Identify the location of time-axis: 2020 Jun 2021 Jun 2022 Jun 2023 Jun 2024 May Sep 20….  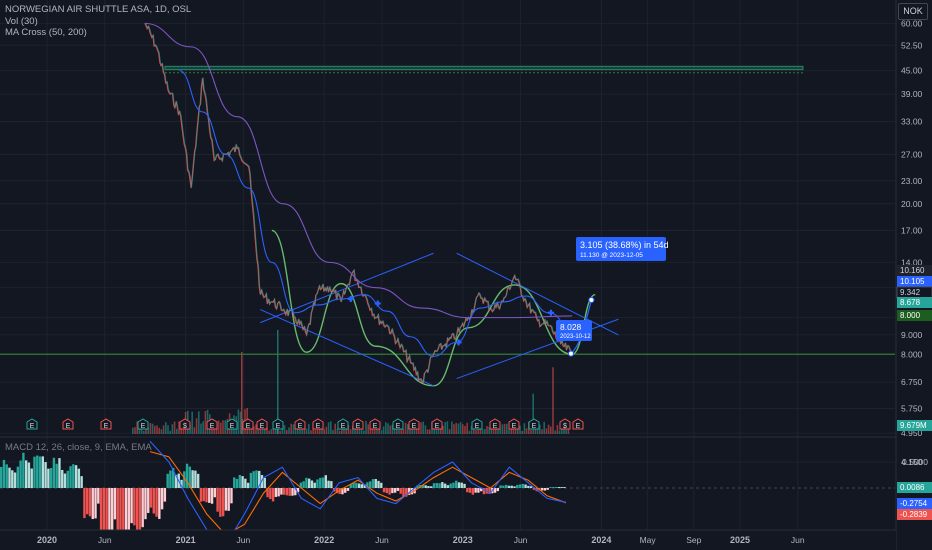
(448, 539).